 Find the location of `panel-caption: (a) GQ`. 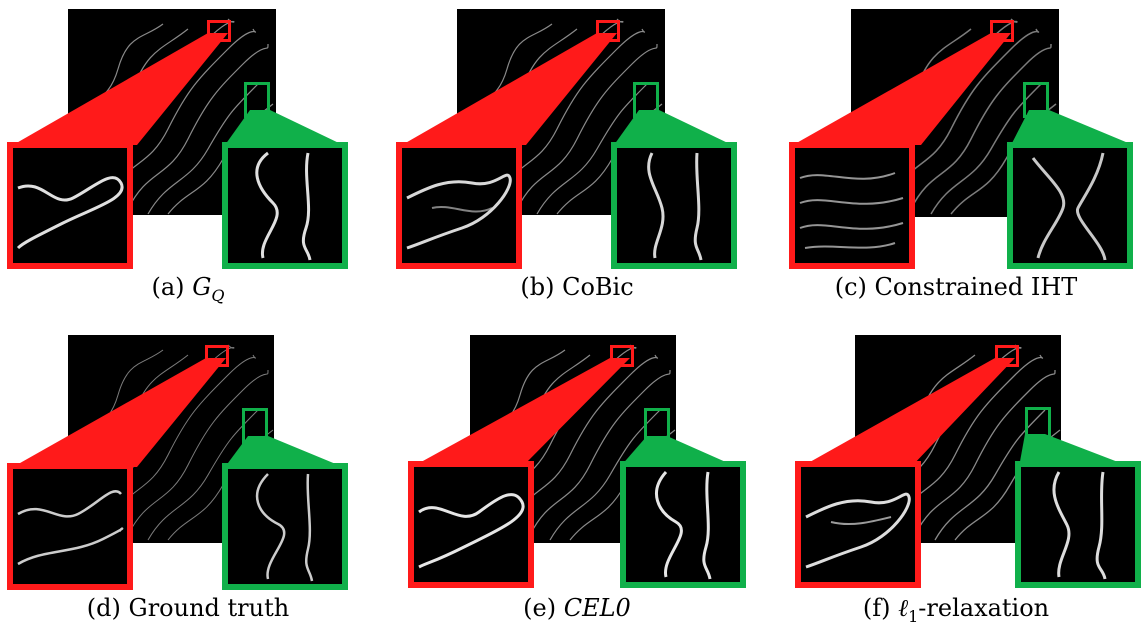

panel-caption: (a) GQ is located at coordinates (188, 289).